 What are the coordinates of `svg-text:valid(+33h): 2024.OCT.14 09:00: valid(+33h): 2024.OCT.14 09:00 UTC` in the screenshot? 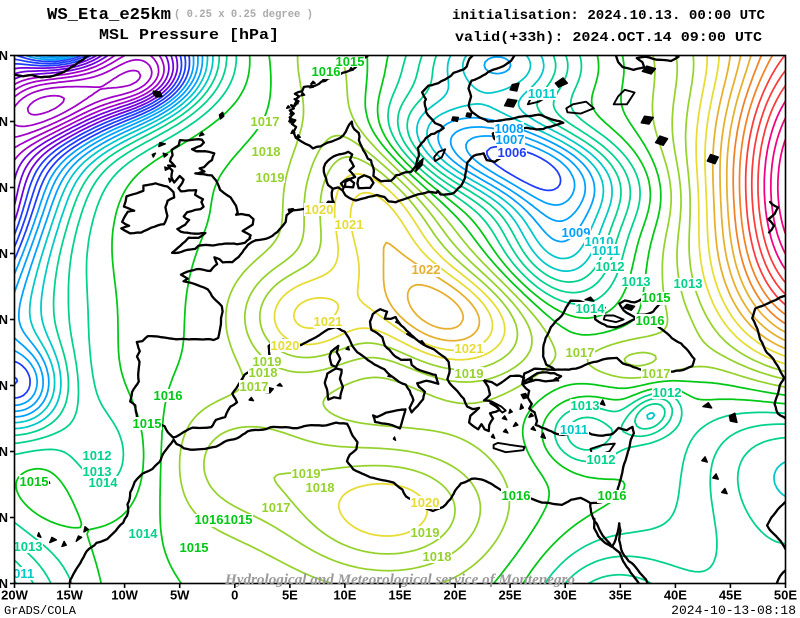 It's located at (609, 38).